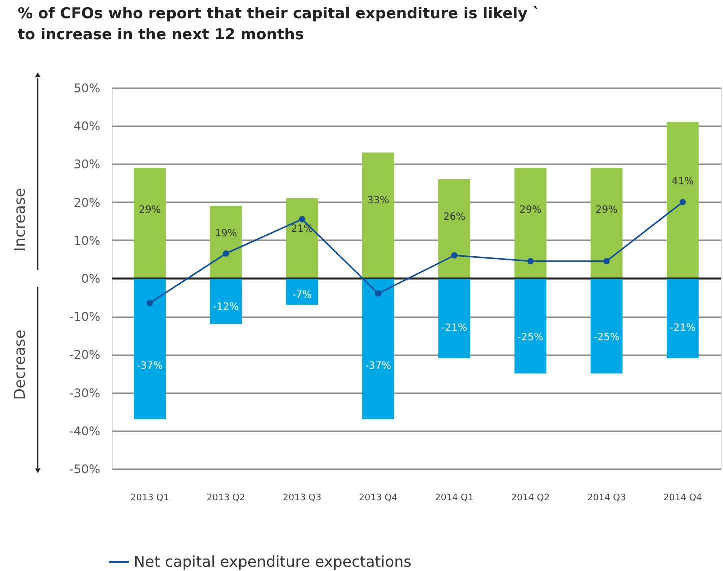  What do you see at coordinates (20, 220) in the screenshot?
I see `text: Increase` at bounding box center [20, 220].